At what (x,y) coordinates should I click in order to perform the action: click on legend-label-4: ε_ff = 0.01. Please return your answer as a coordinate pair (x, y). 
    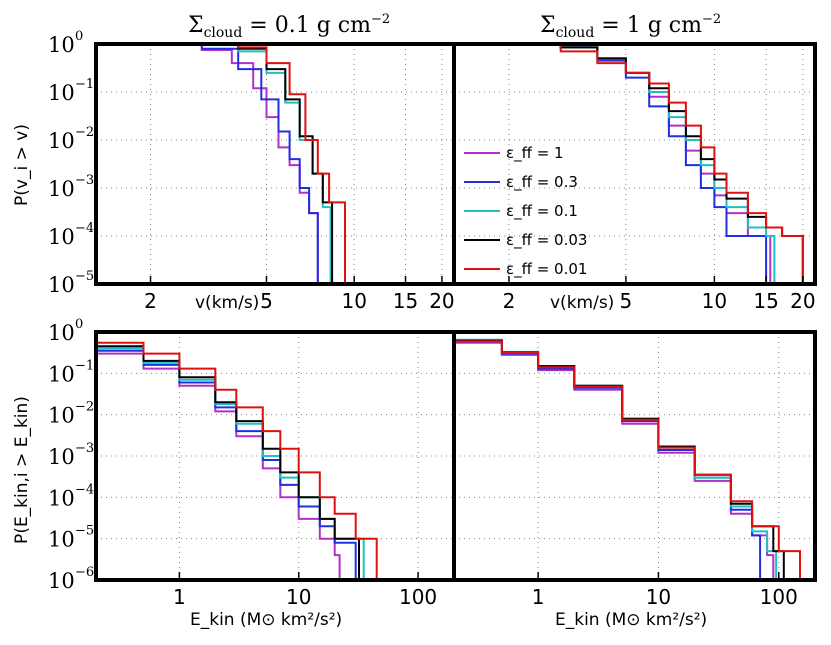
    Looking at the image, I should click on (546, 269).